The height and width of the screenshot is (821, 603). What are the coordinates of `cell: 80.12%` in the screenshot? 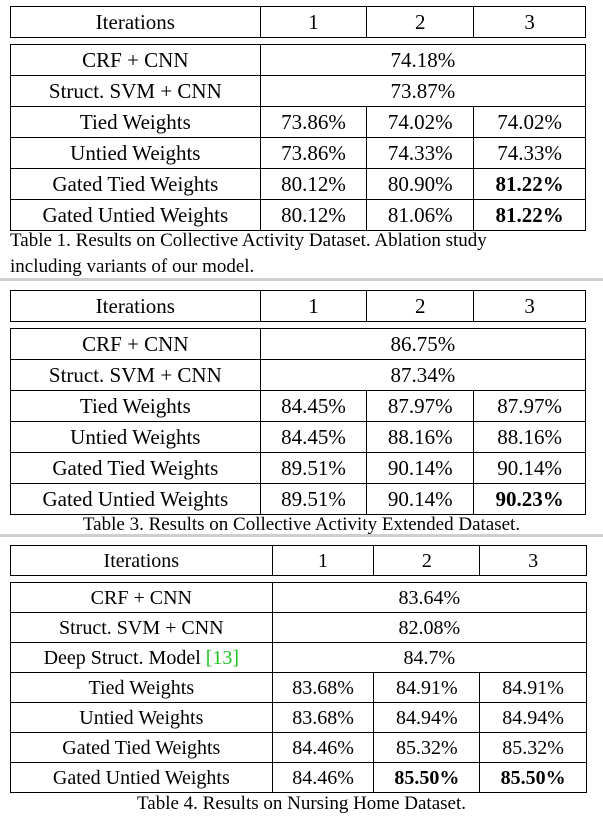 It's located at (313, 184).